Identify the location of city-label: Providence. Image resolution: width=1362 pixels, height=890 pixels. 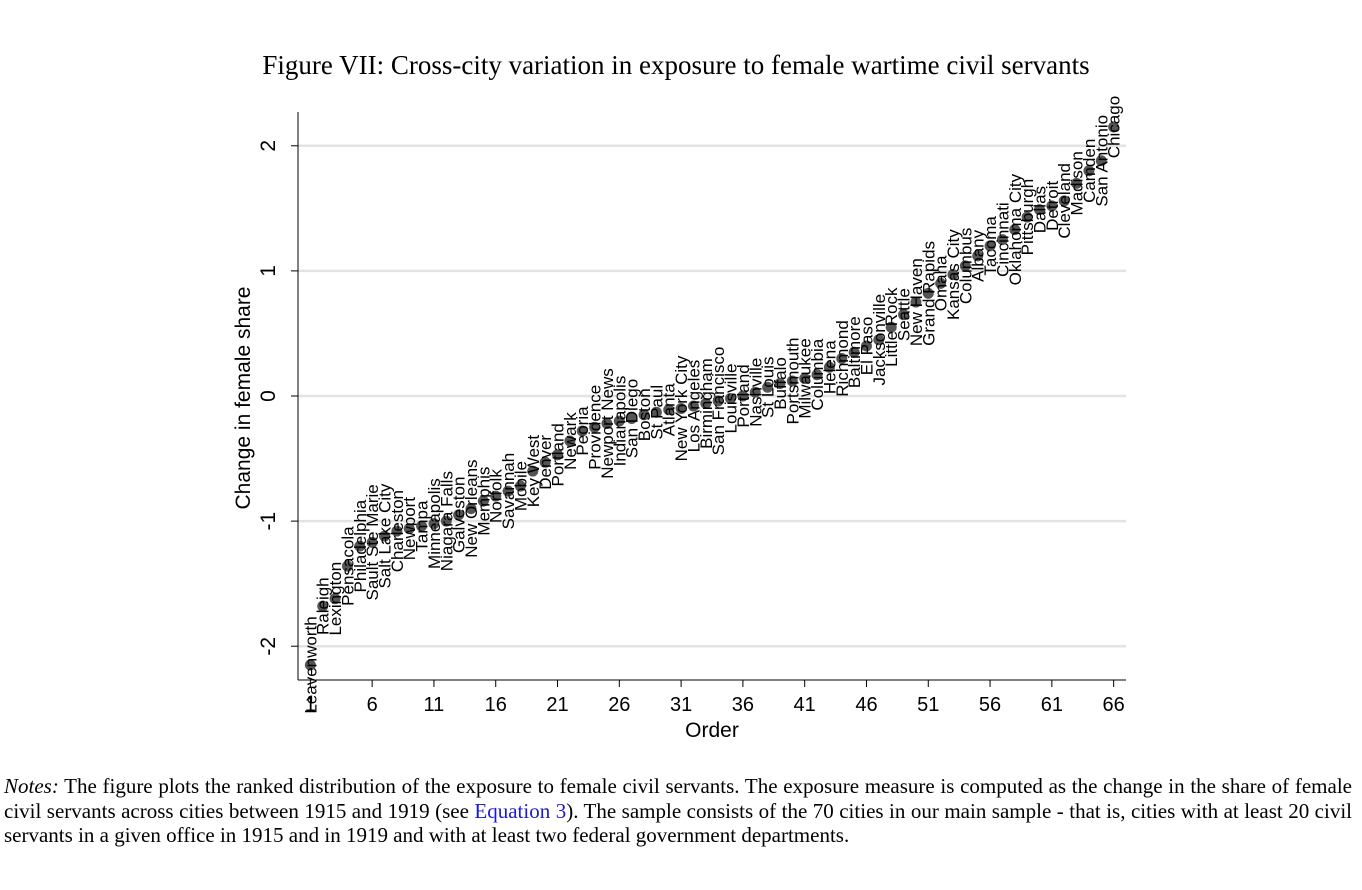
(595, 427).